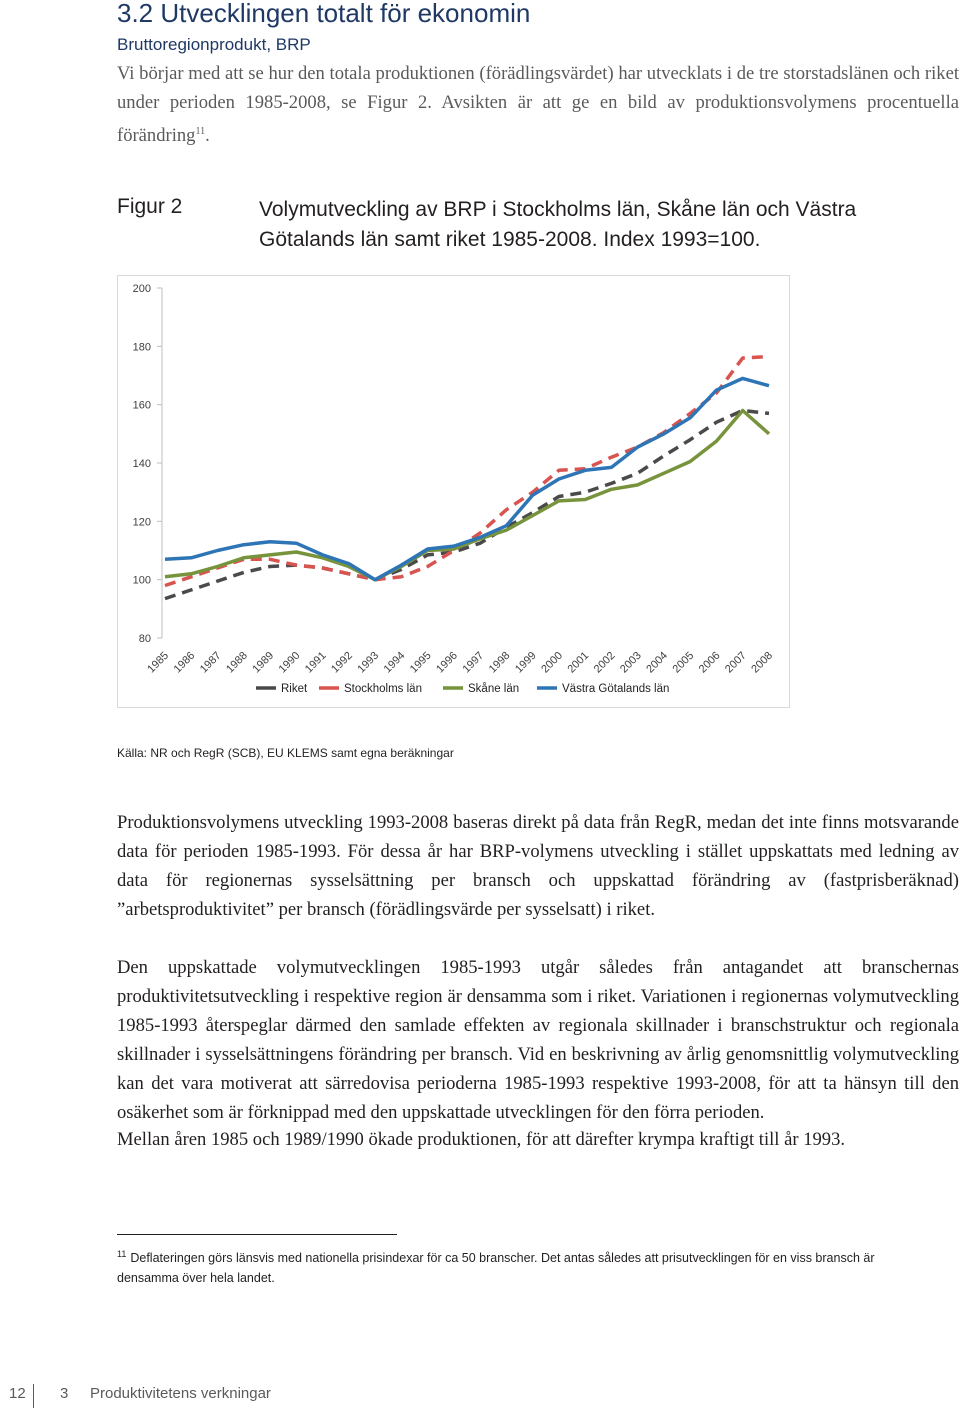  Describe the element at coordinates (316, 663) in the screenshot. I see `x-tick-label: 1991` at that location.